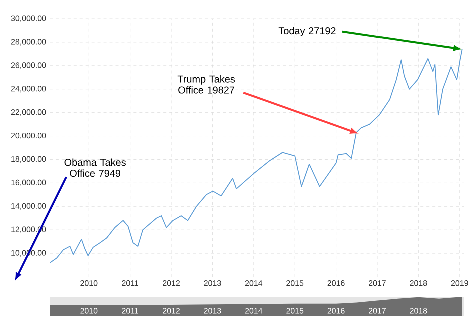 The height and width of the screenshot is (326, 474). Describe the element at coordinates (207, 85) in the screenshot. I see `annotation: Trump Takes Office 19827` at that location.